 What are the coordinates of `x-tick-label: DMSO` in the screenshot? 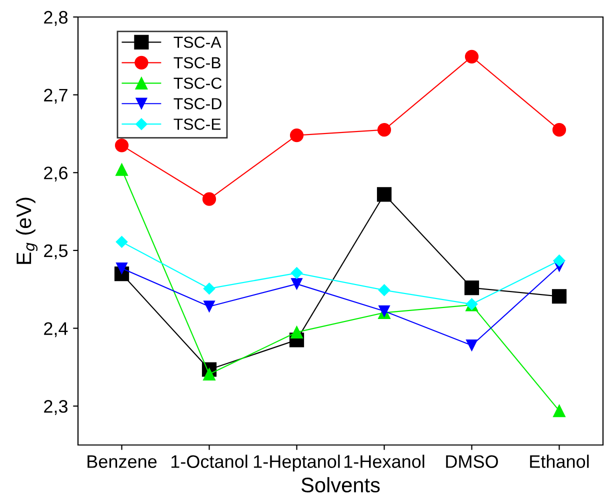 It's located at (472, 461).